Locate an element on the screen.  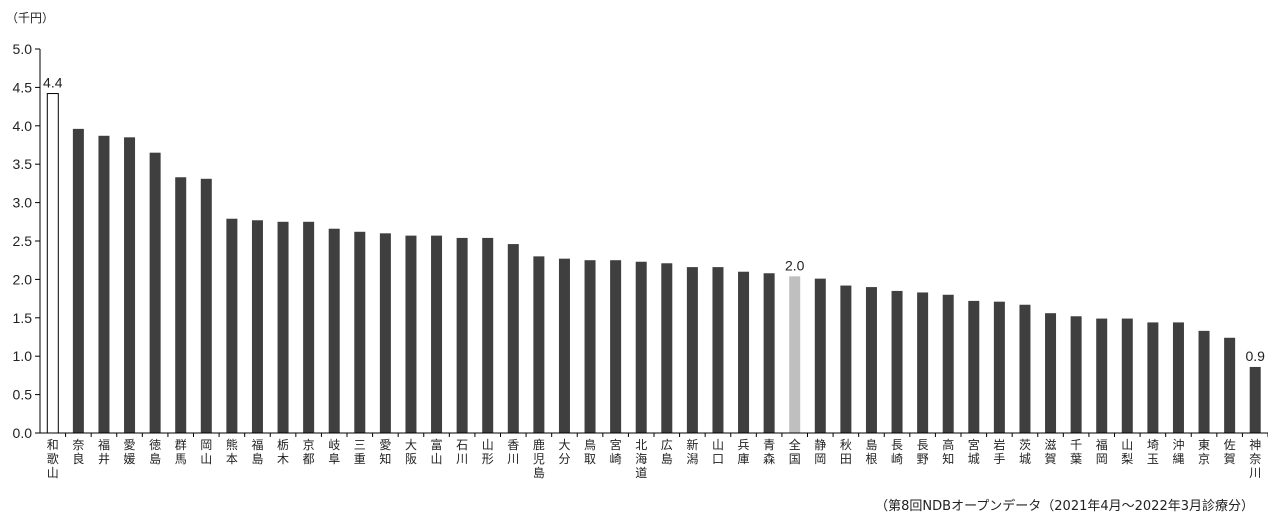
y-tick-label: 4.0 is located at coordinates (23, 126).